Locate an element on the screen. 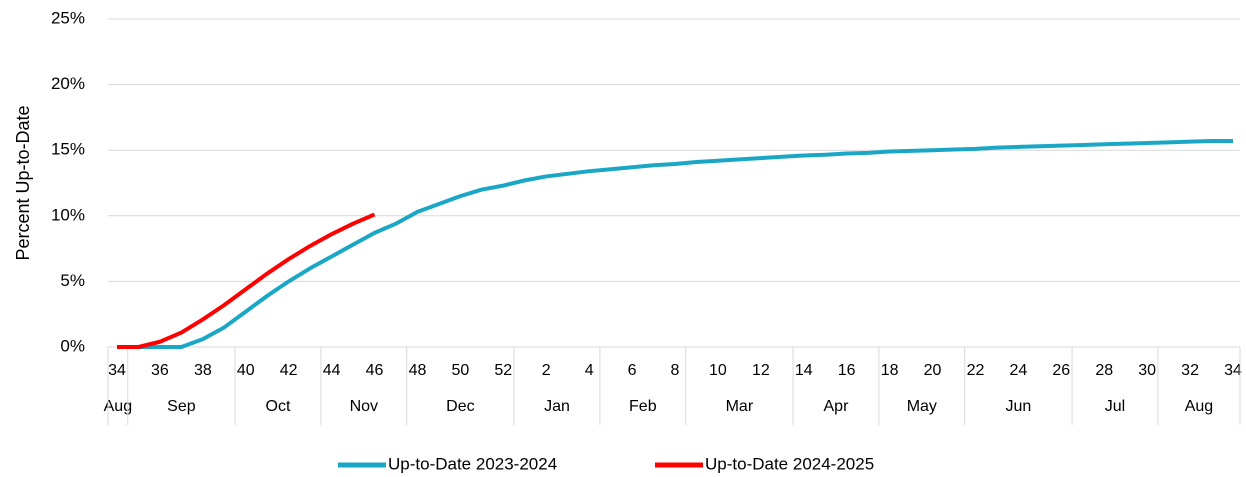 This screenshot has height=477, width=1246. x-tick-label: 14 is located at coordinates (804, 370).